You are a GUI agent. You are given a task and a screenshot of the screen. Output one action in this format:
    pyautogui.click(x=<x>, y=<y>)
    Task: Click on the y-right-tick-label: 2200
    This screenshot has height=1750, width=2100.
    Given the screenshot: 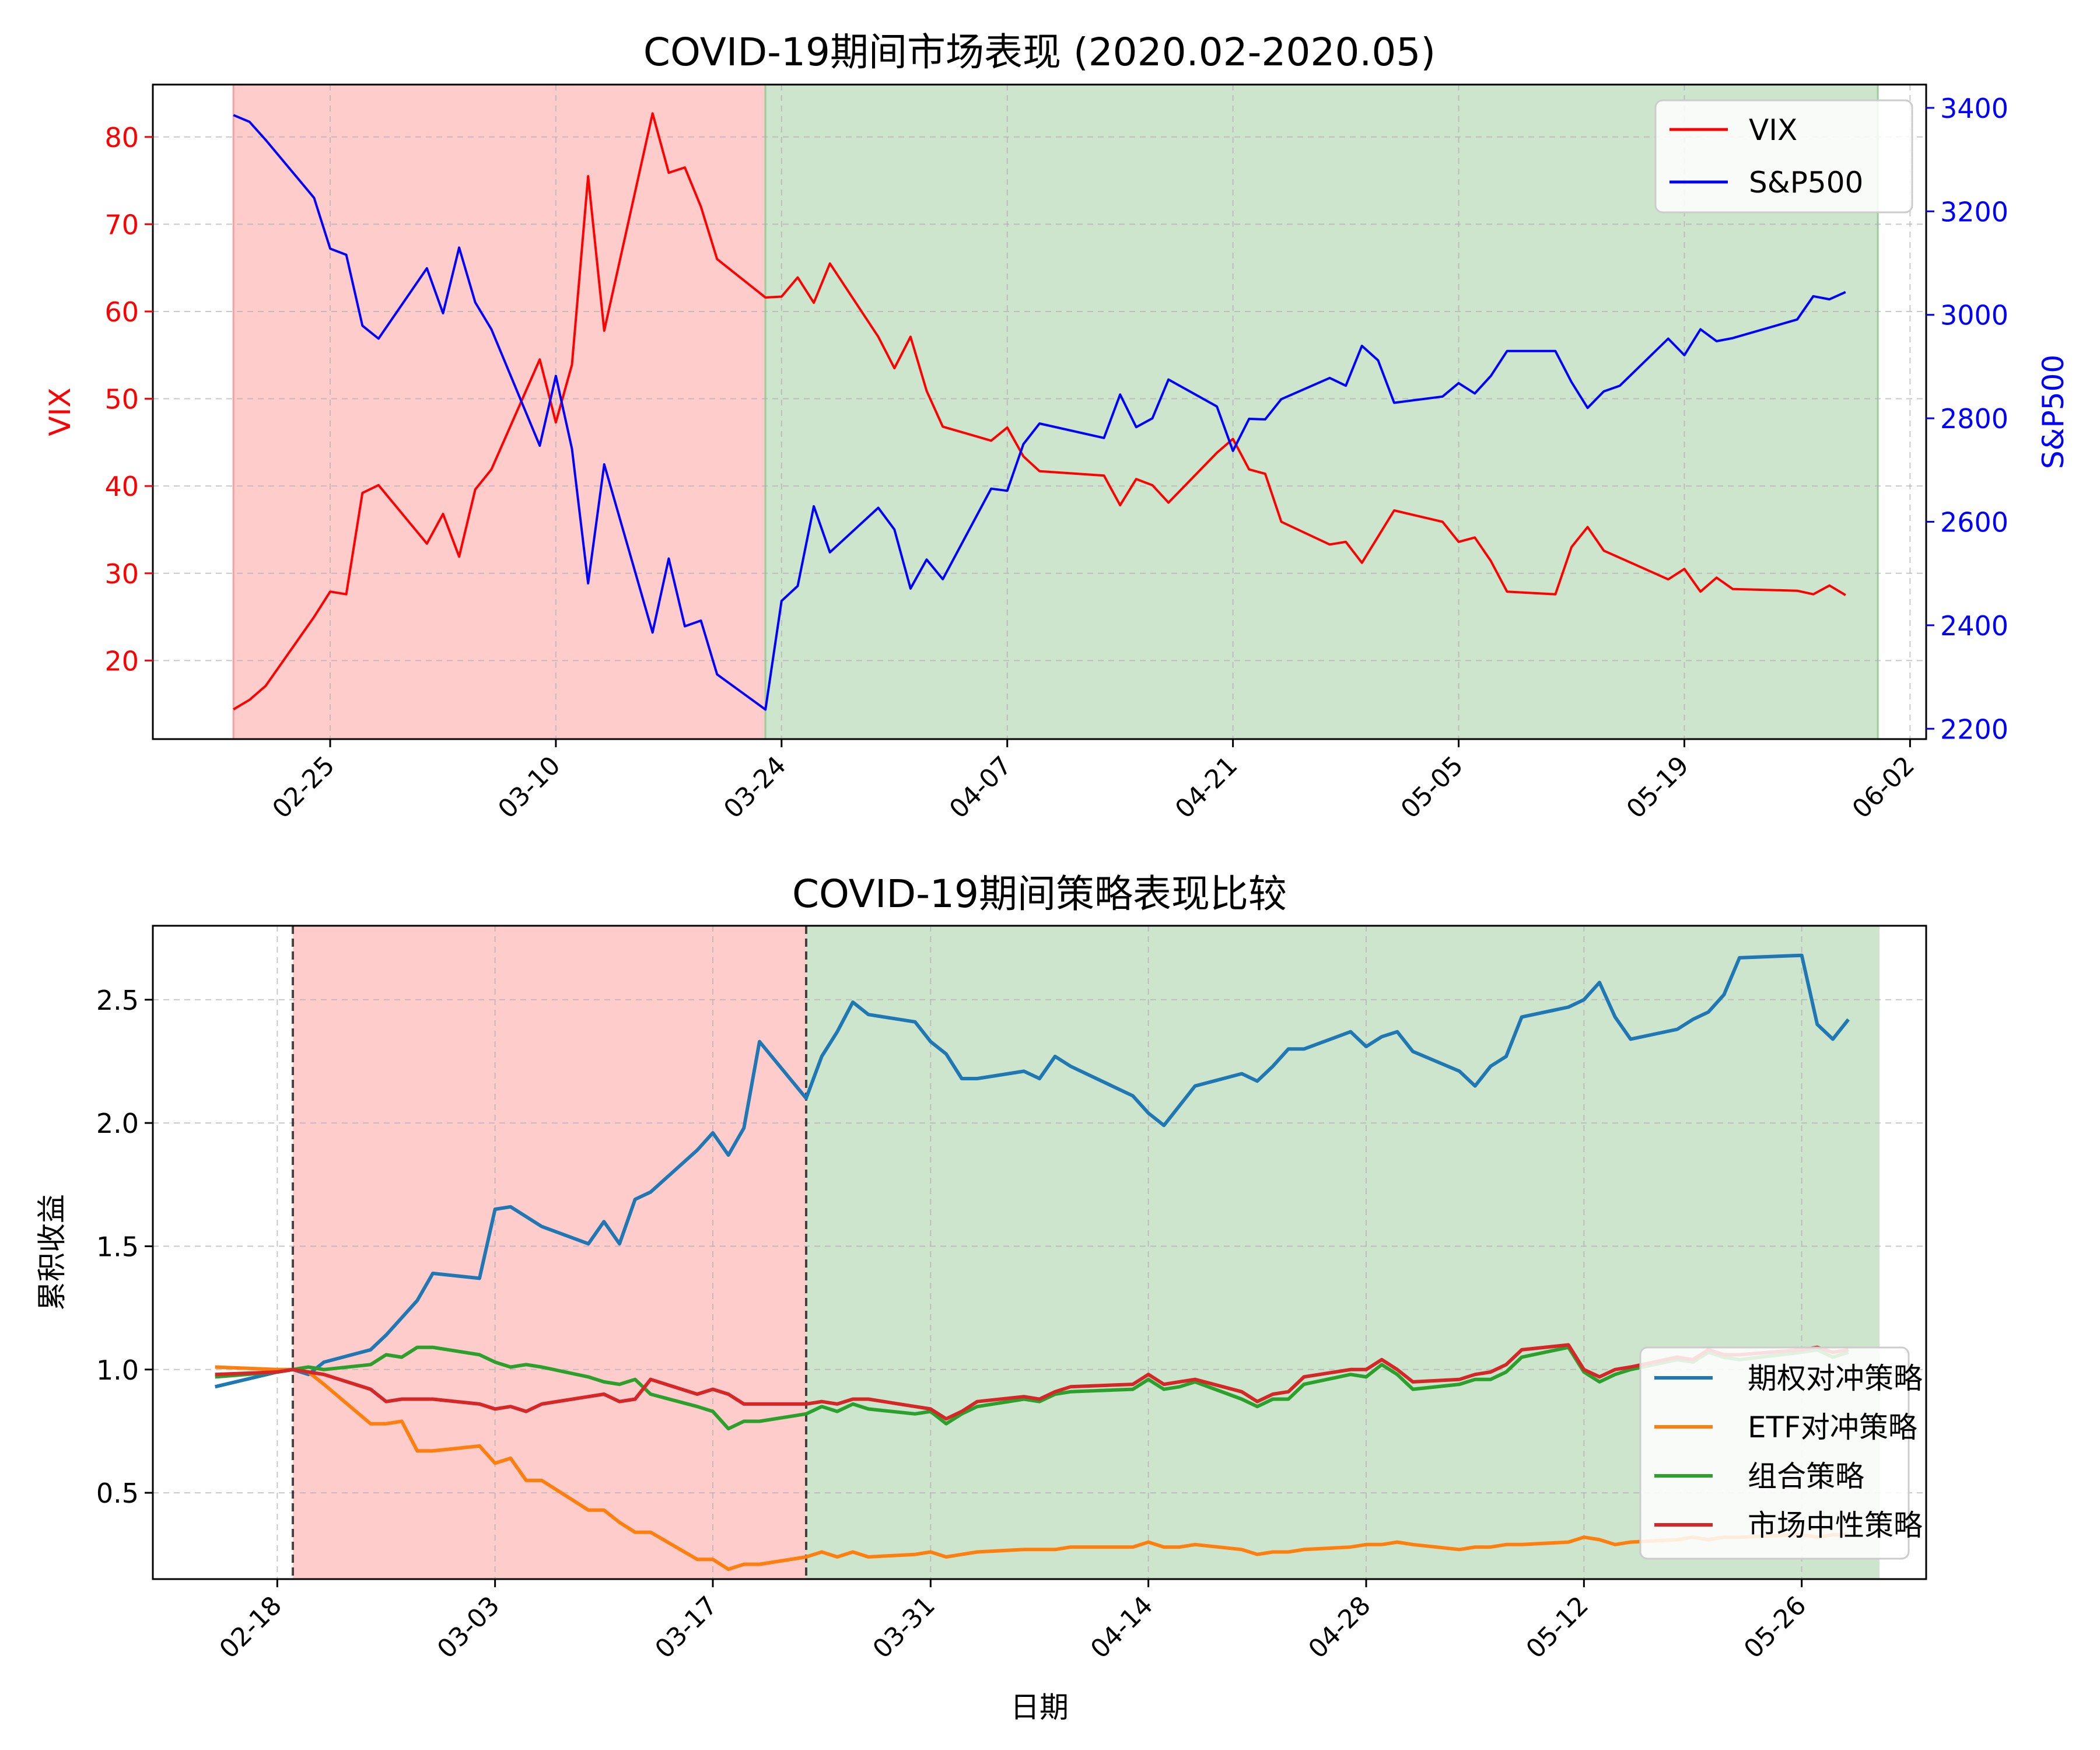 What is the action you would take?
    pyautogui.click(x=1974, y=729)
    